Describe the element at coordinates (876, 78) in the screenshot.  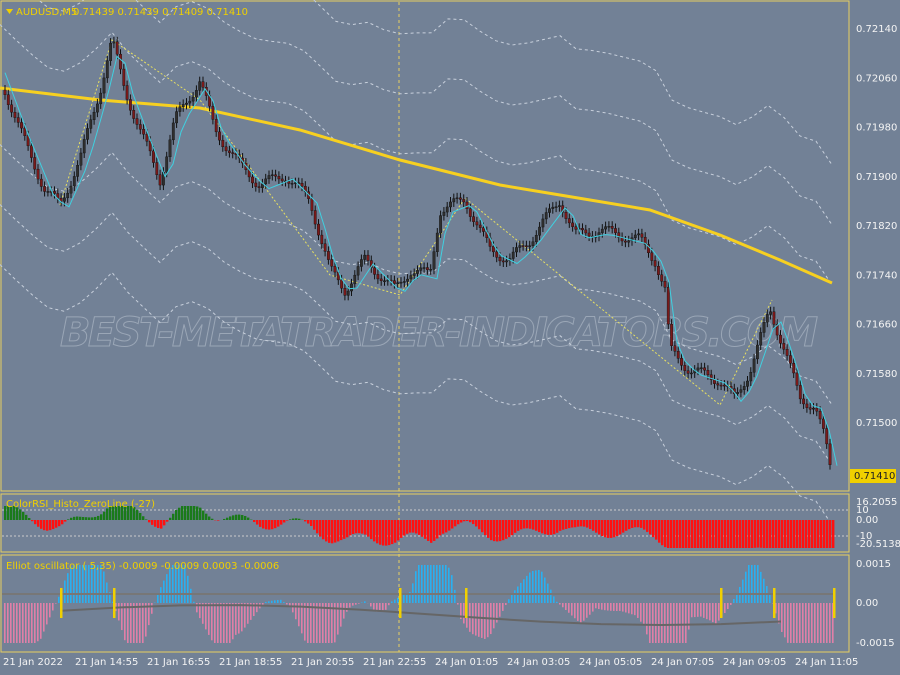
I see `price-label: 0.72060` at that location.